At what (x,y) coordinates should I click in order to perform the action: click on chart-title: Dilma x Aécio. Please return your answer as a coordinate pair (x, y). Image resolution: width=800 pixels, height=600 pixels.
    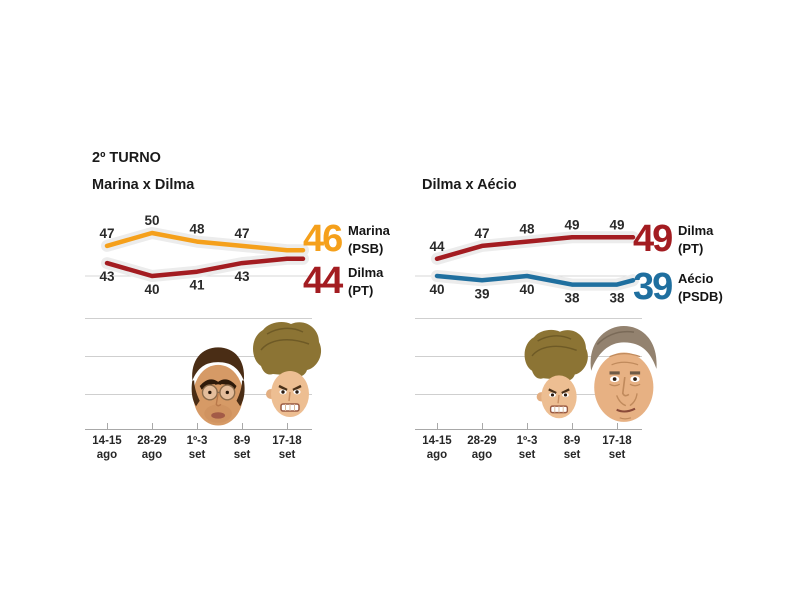
    Looking at the image, I should click on (469, 185).